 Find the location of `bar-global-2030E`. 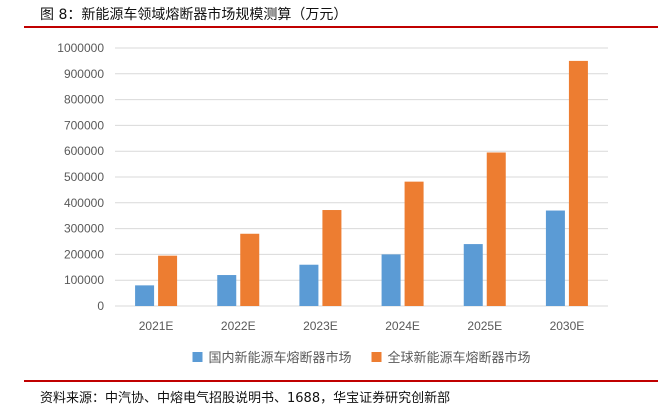

bar-global-2030E is located at coordinates (578, 183).